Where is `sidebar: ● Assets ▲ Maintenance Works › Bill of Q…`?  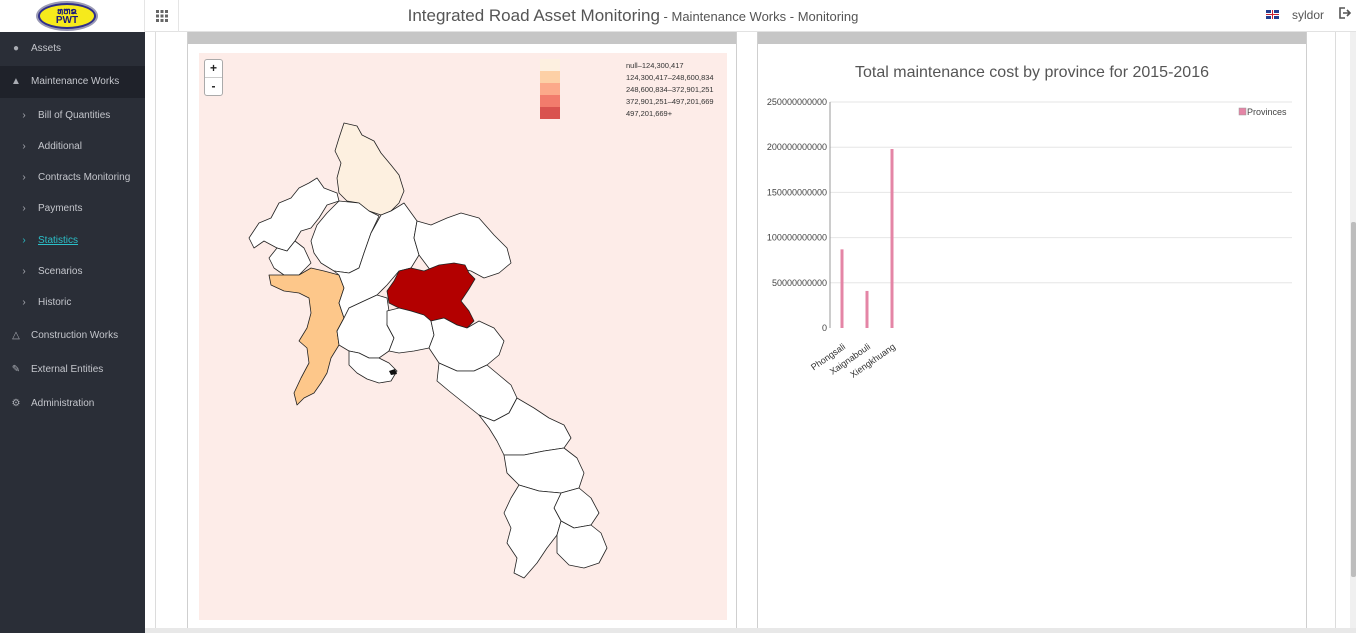 sidebar: ● Assets ▲ Maintenance Works › Bill of Q… is located at coordinates (72, 332).